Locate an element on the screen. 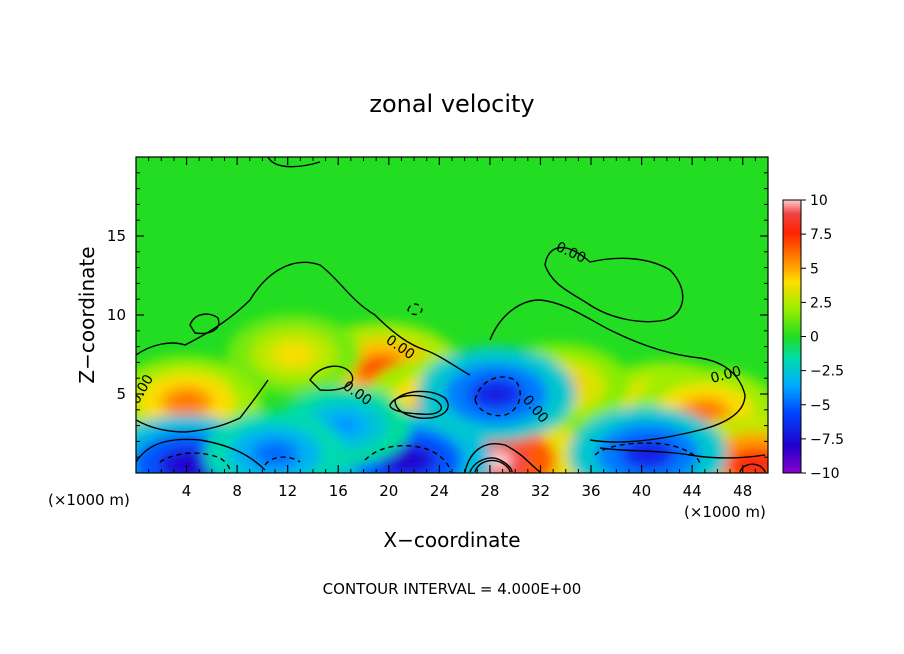 Image resolution: width=904 pixels, height=654 pixels. colorbar-label: 2.5 is located at coordinates (821, 303).